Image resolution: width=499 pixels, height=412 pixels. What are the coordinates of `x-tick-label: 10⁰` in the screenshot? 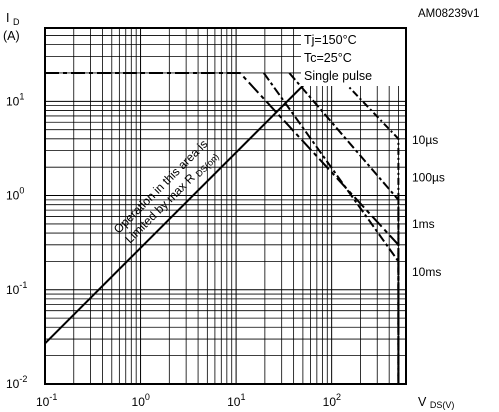 It's located at (141, 400).